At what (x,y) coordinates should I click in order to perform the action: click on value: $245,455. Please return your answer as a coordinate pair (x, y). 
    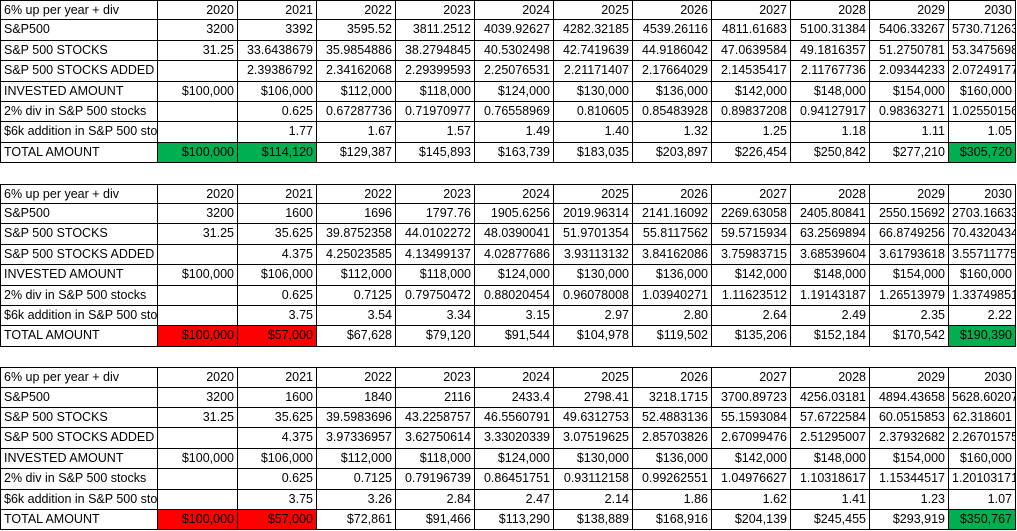
    Looking at the image, I should click on (830, 520).